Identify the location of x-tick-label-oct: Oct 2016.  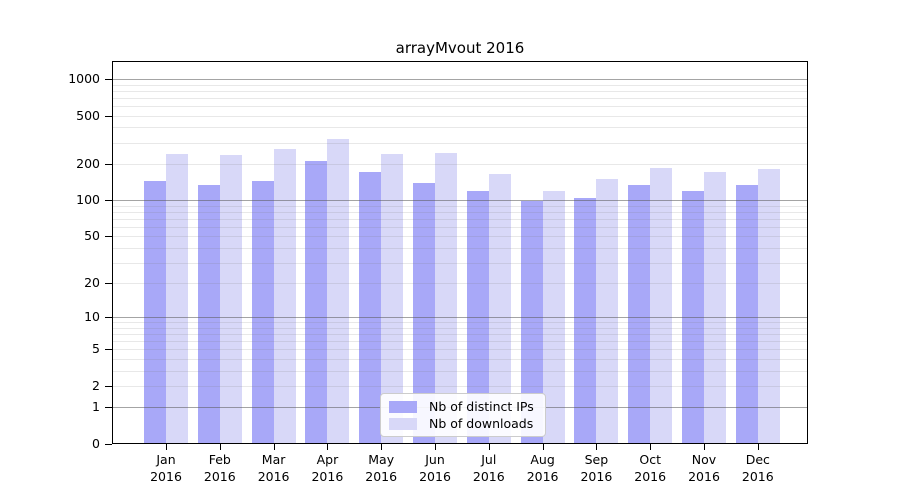
(650, 468).